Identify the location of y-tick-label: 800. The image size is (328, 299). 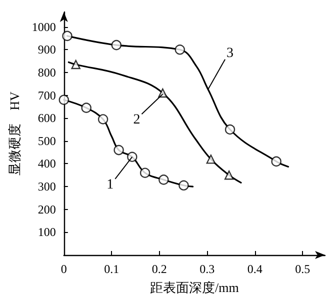
(47, 72).